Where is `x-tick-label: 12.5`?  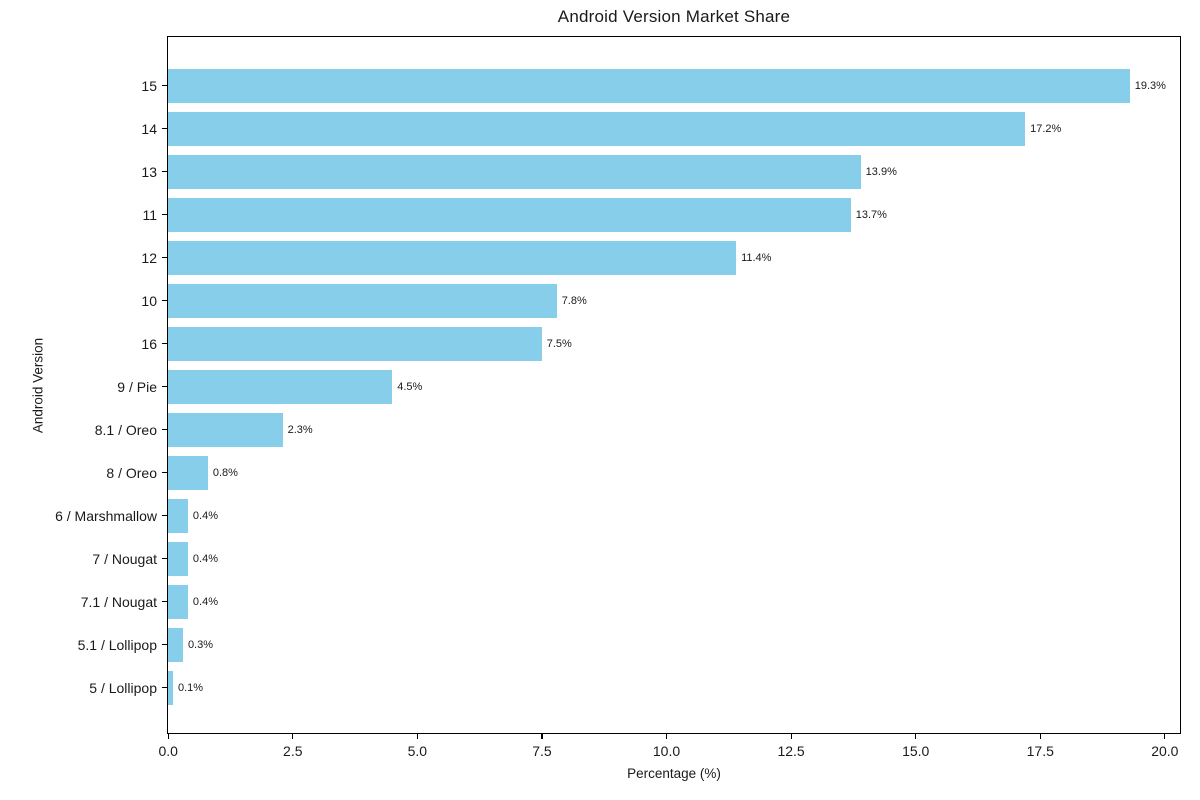
x-tick-label: 12.5 is located at coordinates (791, 751).